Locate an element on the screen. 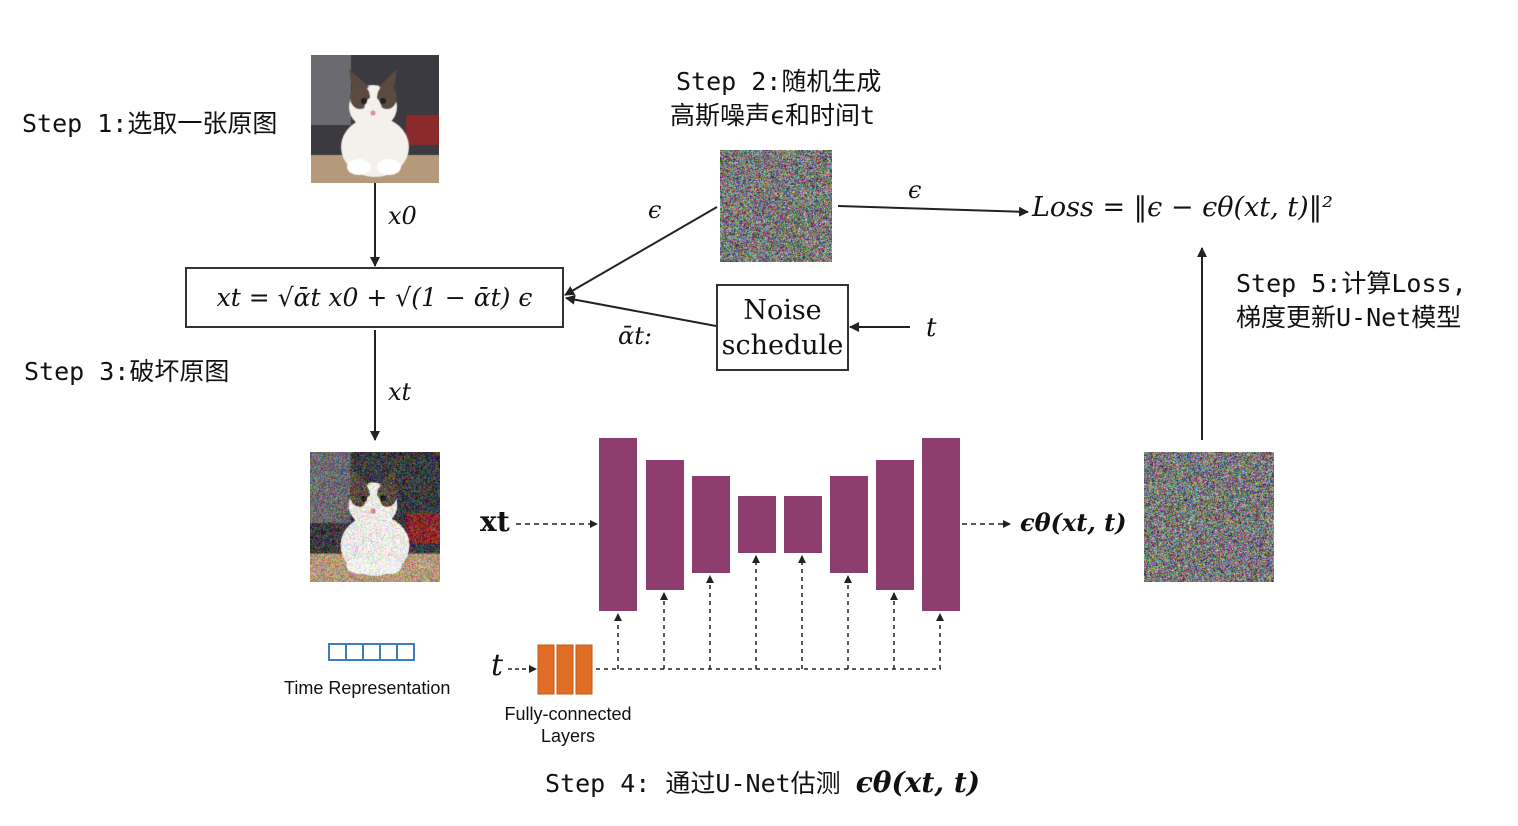 The height and width of the screenshot is (826, 1518). fc-layers-label-line2: Layers is located at coordinates (568, 736).